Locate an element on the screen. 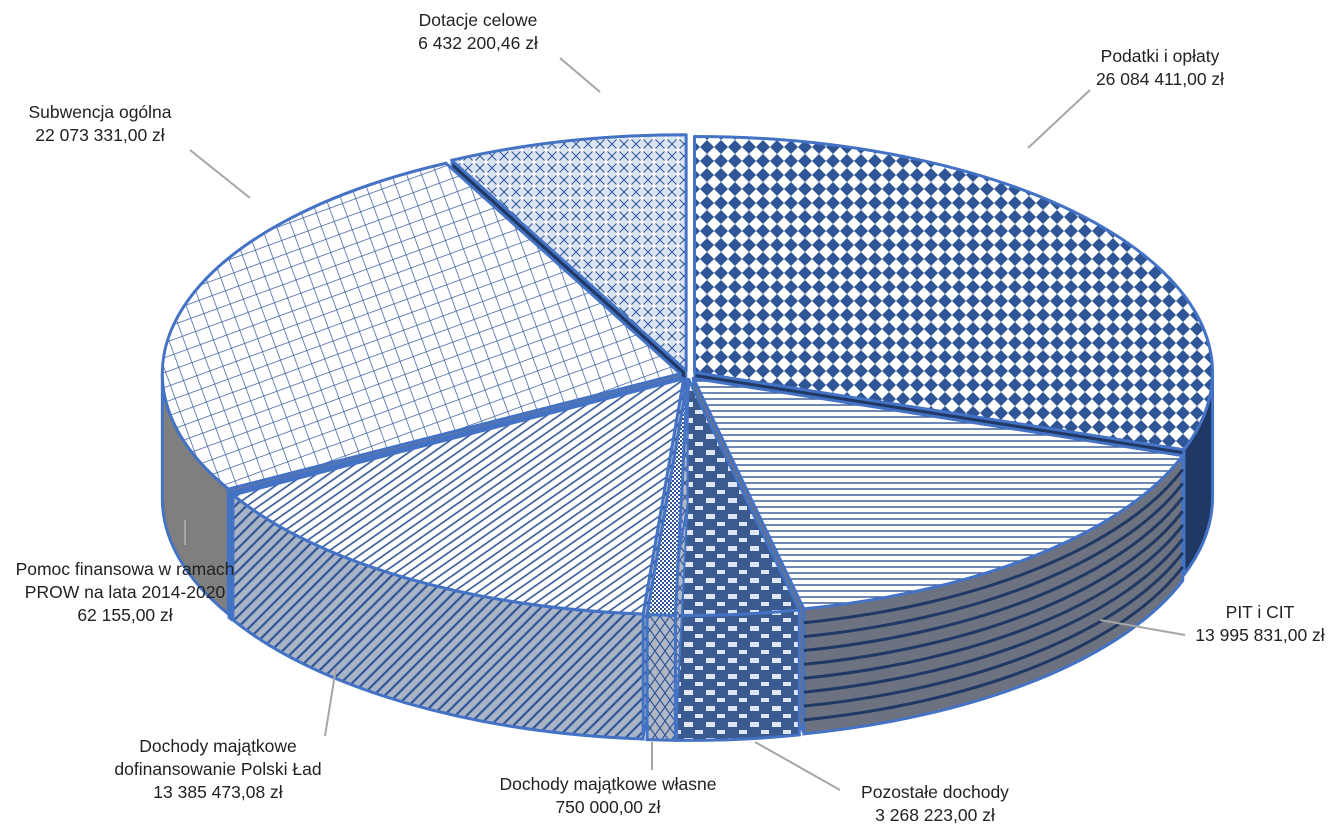  leader-line-dotacje is located at coordinates (580, 75).